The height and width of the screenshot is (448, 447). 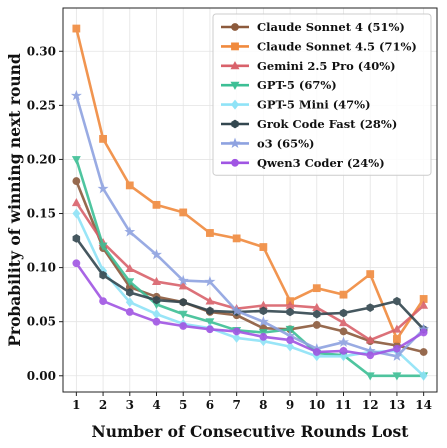 I want to click on legend-item: Grok Code Fast (28%), so click(x=309, y=124).